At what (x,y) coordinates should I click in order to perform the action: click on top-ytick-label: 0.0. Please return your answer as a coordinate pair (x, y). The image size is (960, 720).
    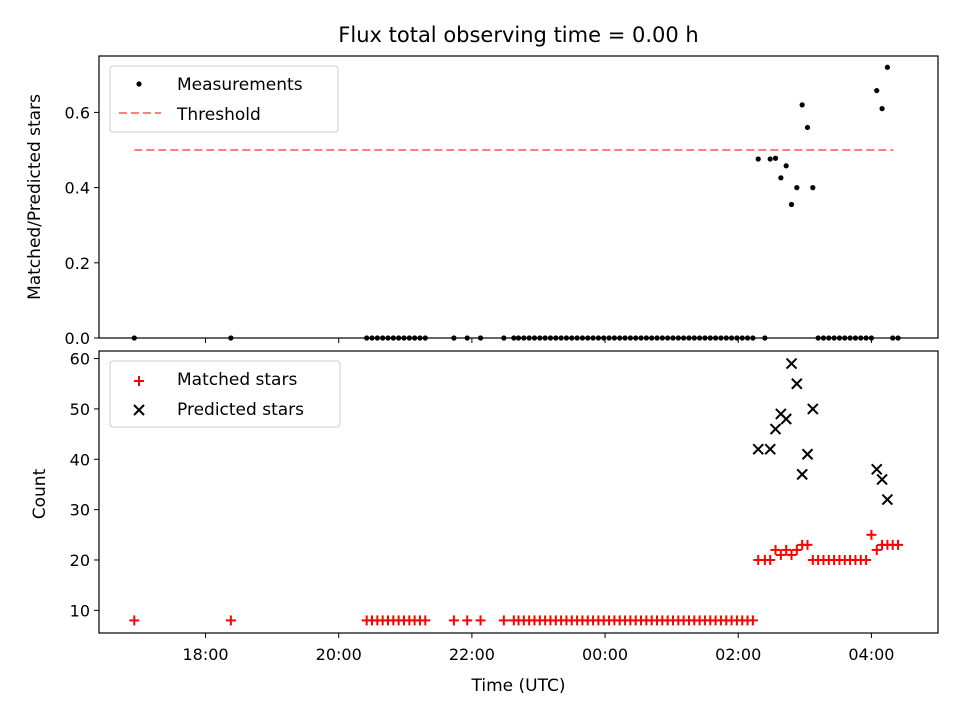
    Looking at the image, I should click on (77, 338).